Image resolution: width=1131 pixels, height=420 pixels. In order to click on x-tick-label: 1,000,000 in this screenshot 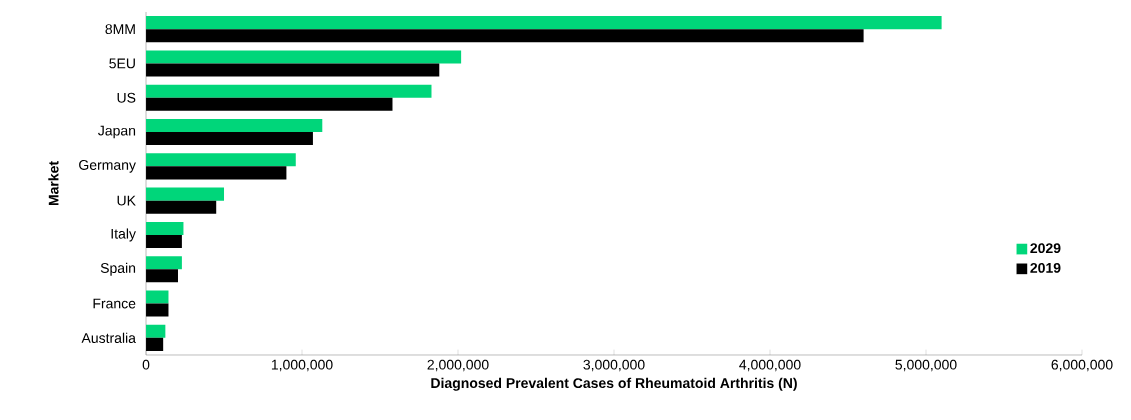, I will do `click(302, 365)`.